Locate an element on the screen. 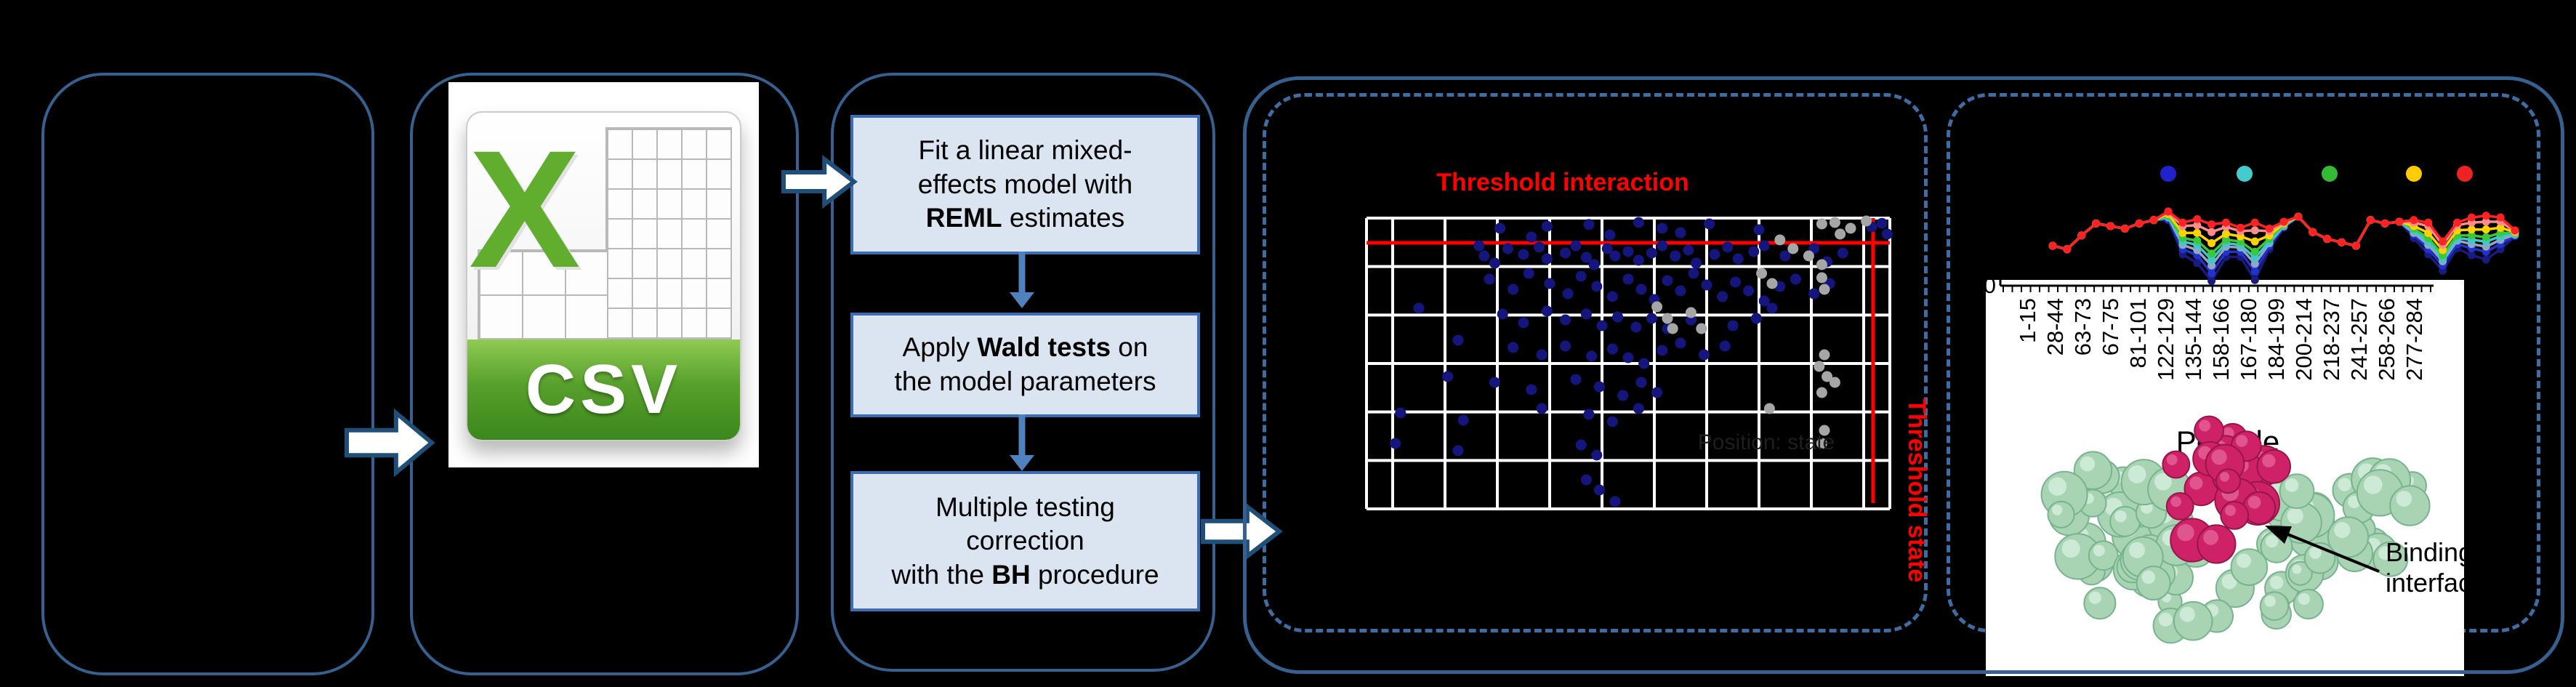 This screenshot has height=687, width=2576. flow-box-text: BH is located at coordinates (1011, 574).